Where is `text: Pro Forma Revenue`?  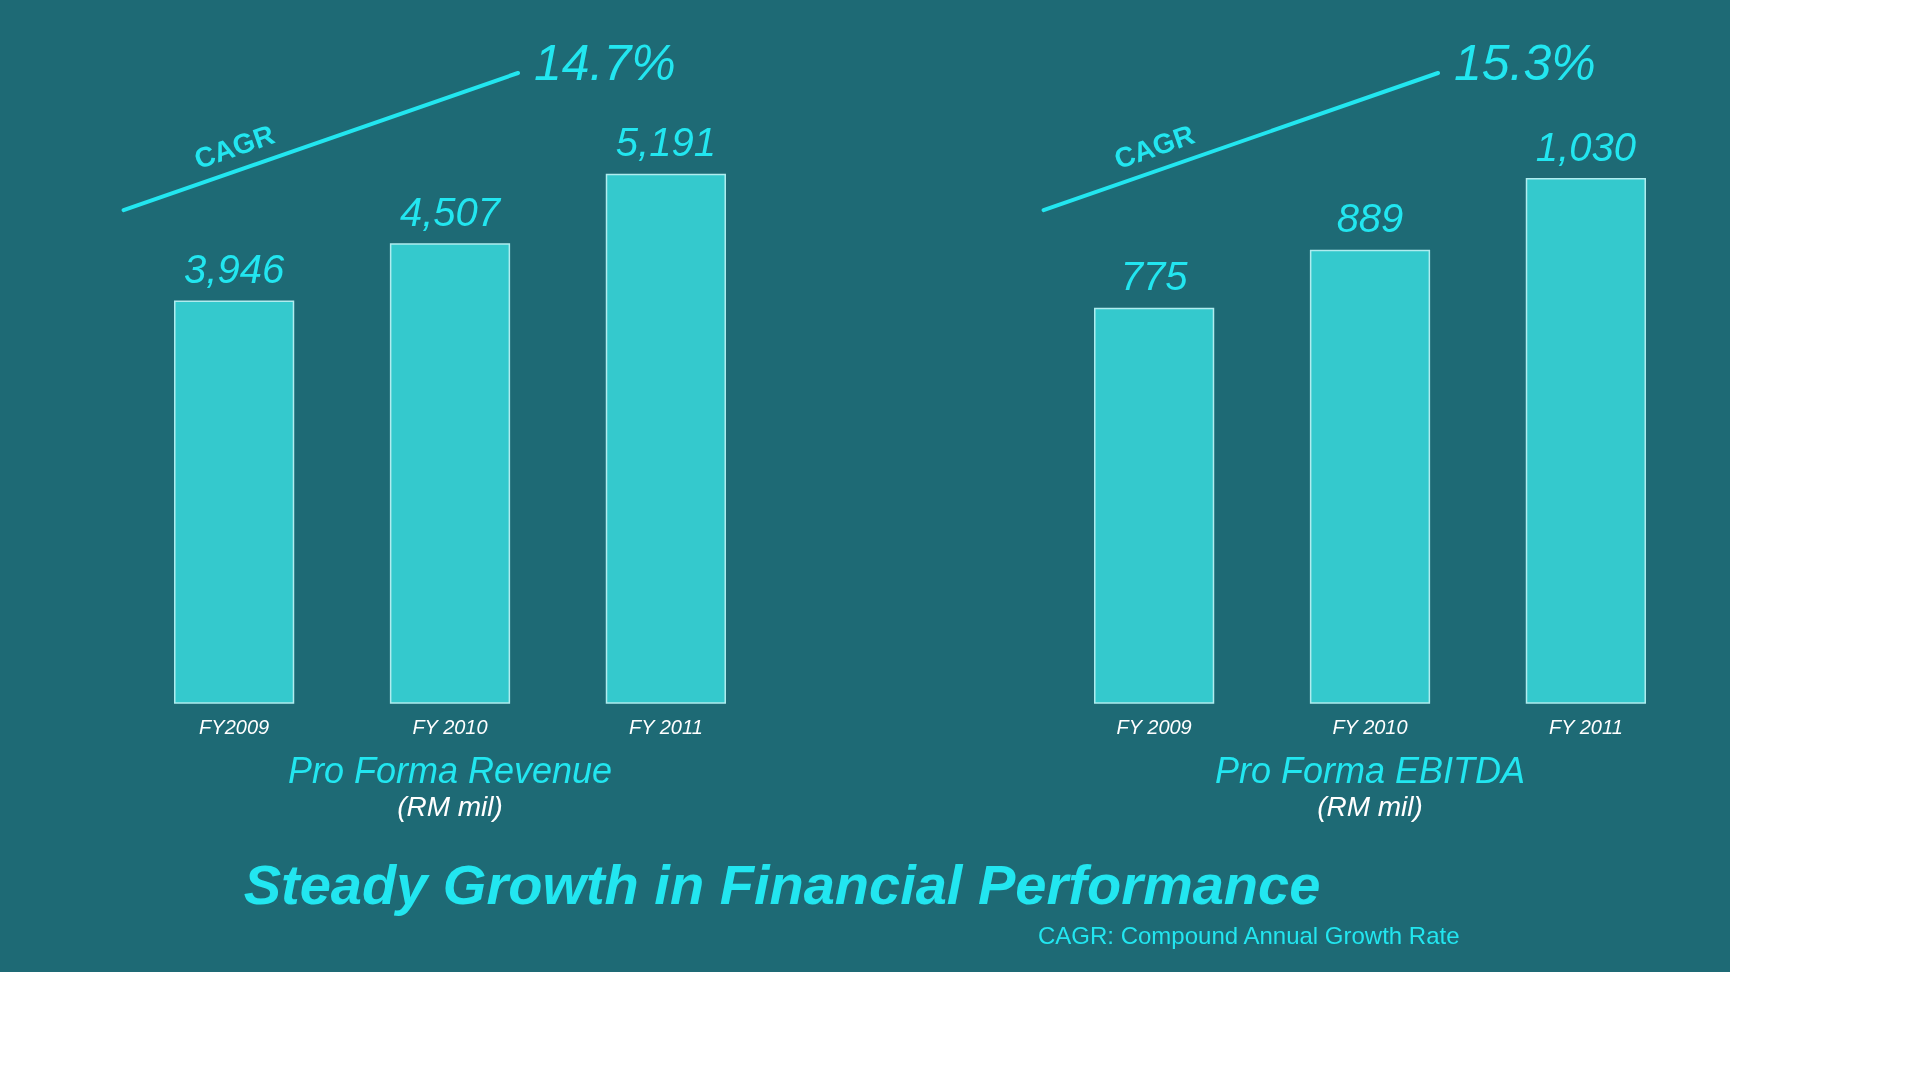 text: Pro Forma Revenue is located at coordinates (450, 770).